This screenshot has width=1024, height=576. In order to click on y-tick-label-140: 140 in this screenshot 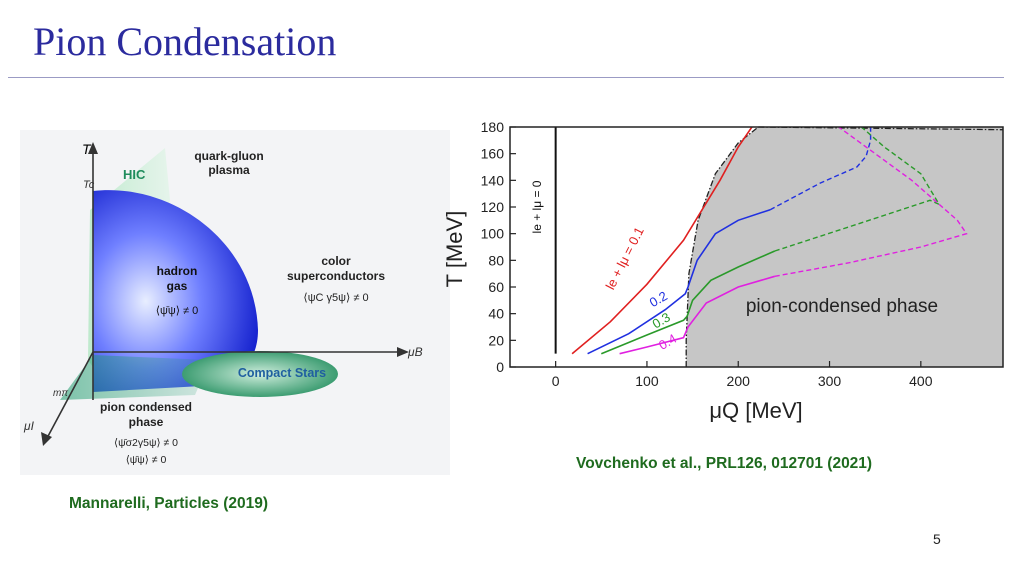, I will do `click(493, 180)`.